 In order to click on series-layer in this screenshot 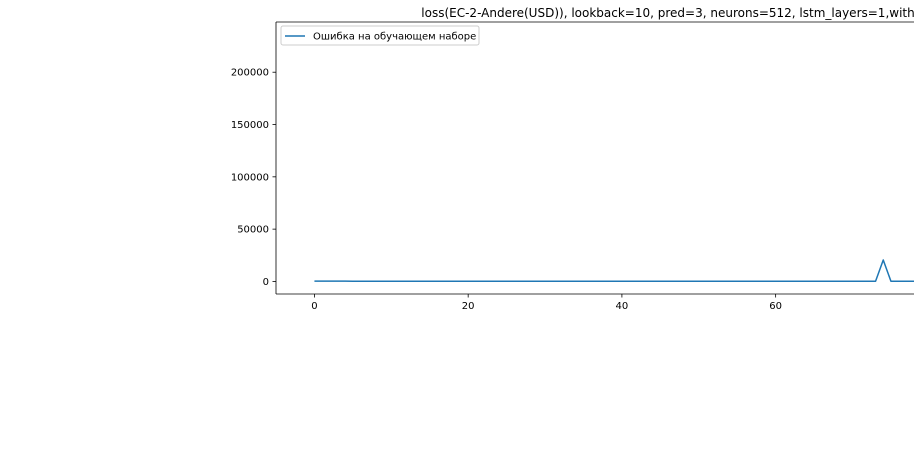, I will do `click(614, 270)`.